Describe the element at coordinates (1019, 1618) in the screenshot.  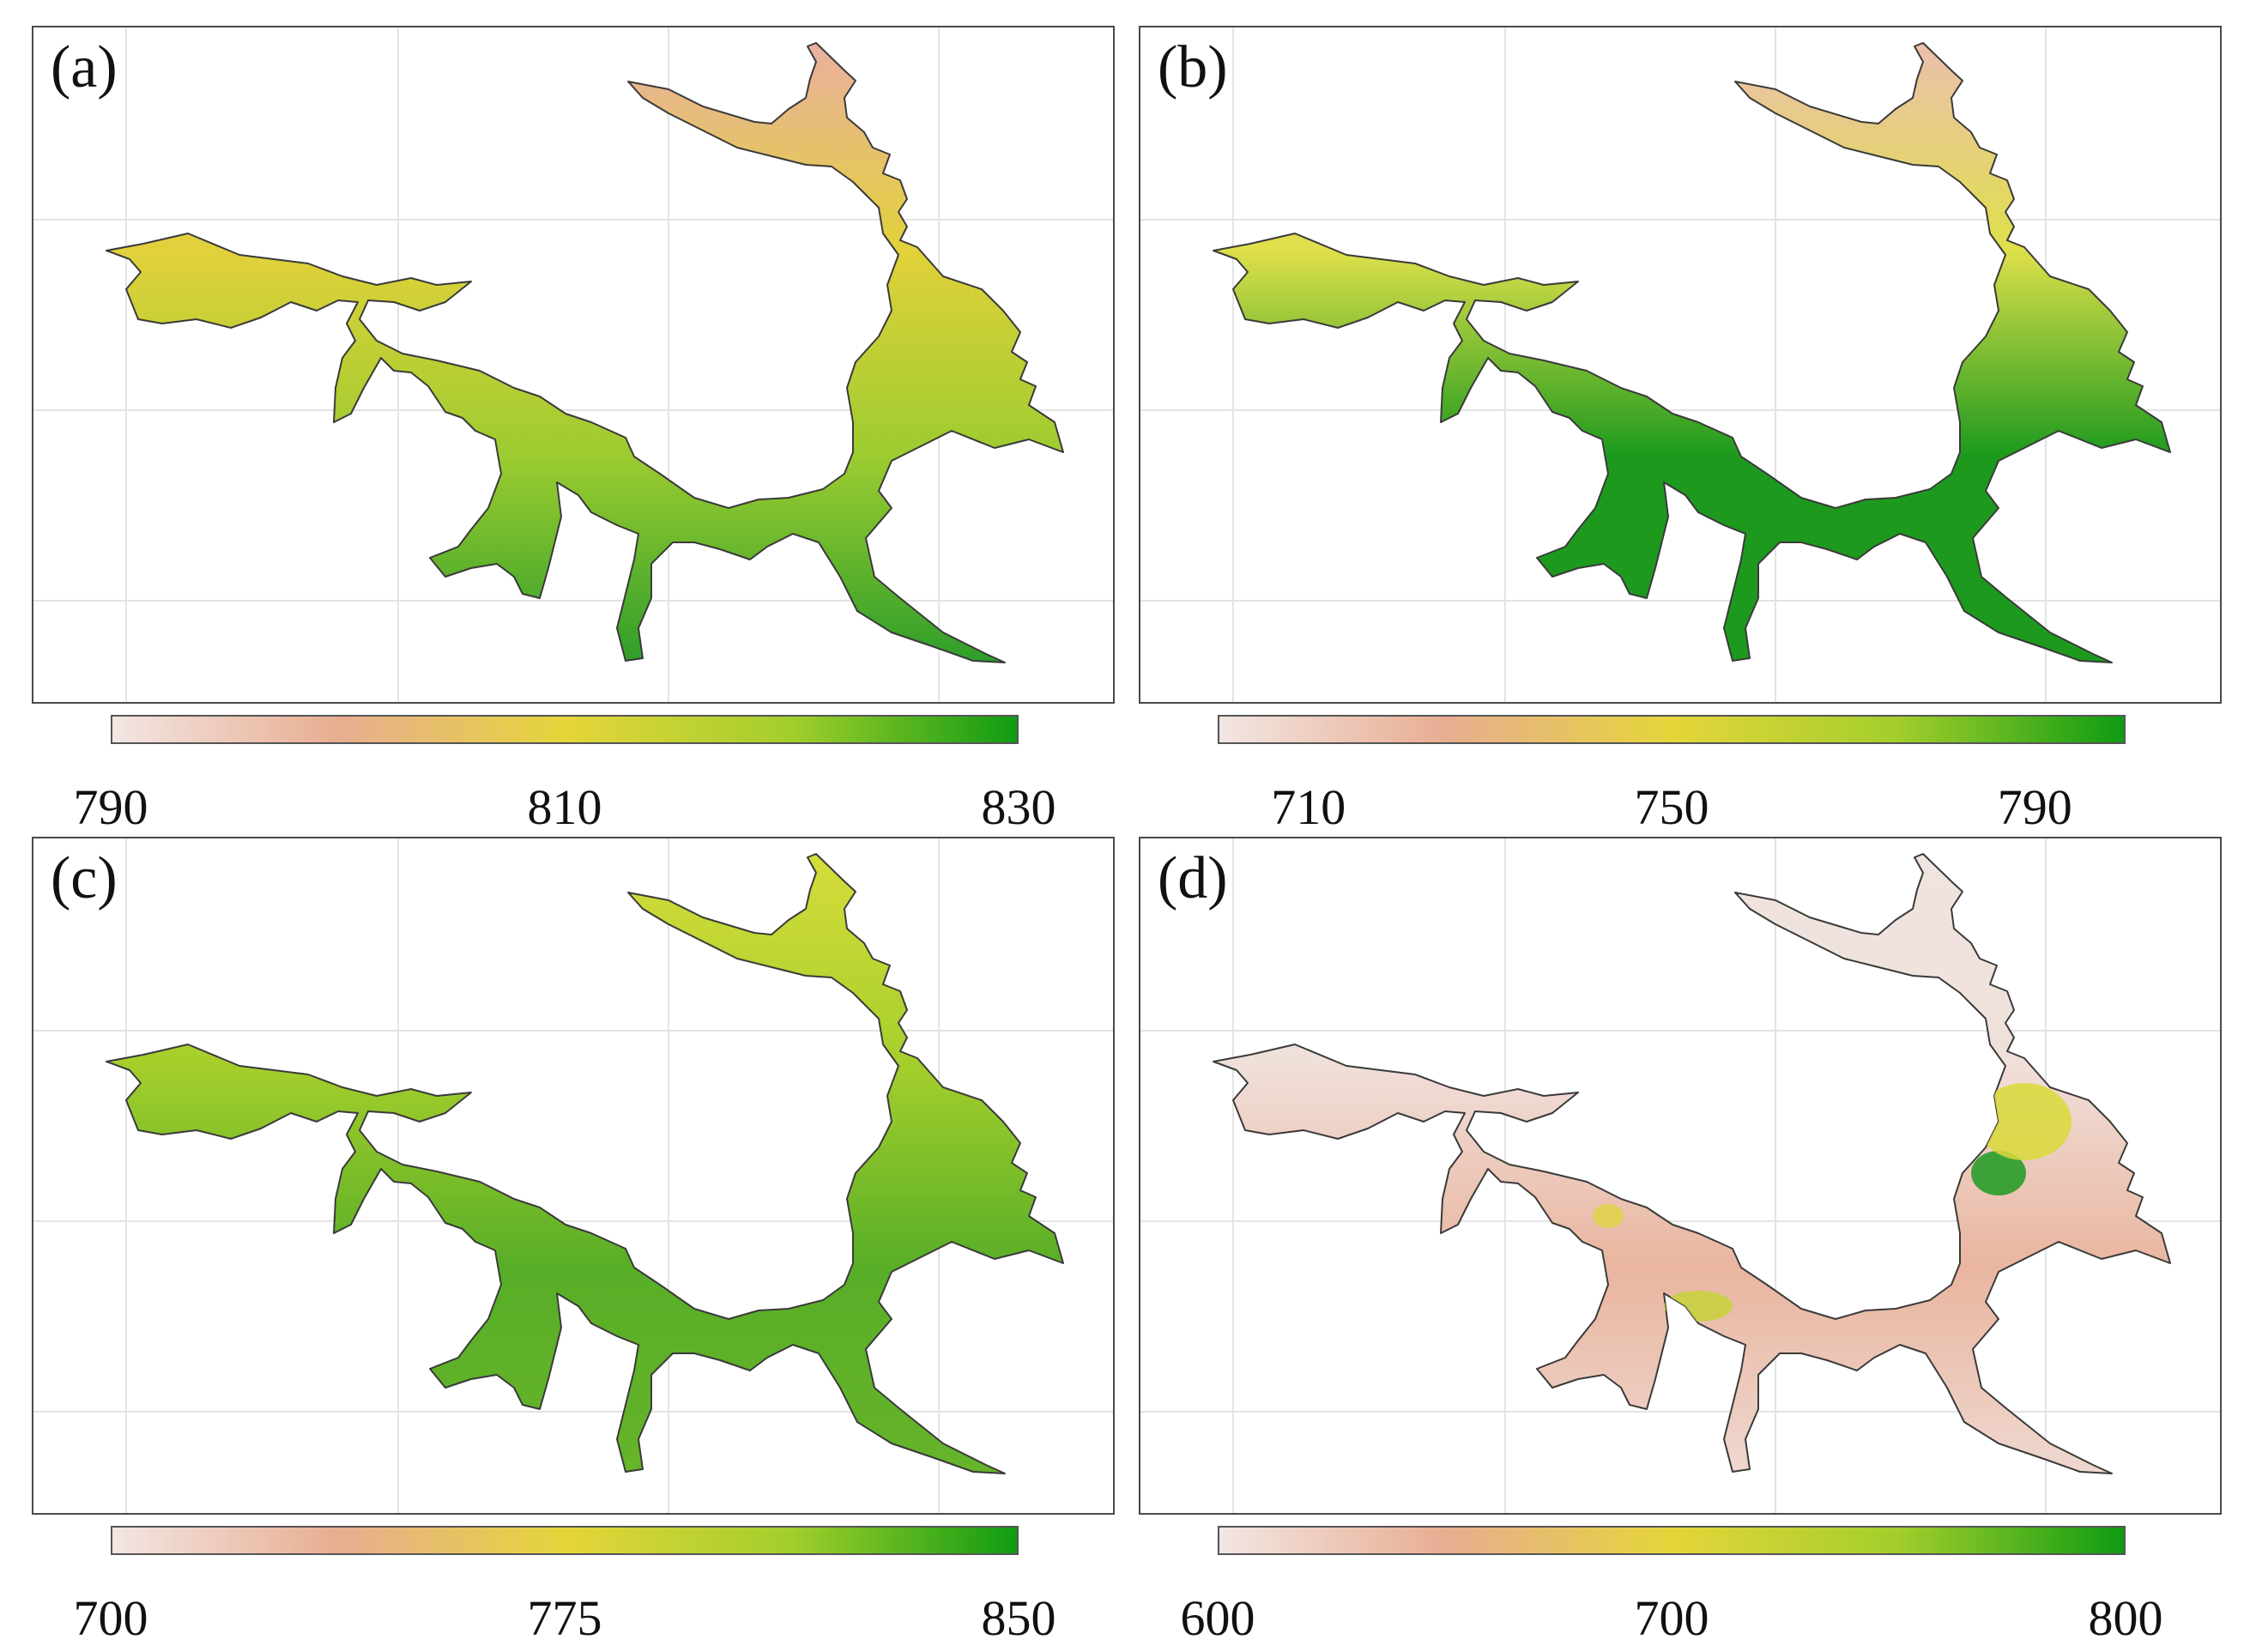
I see `colorbar-tick-label: 850` at that location.